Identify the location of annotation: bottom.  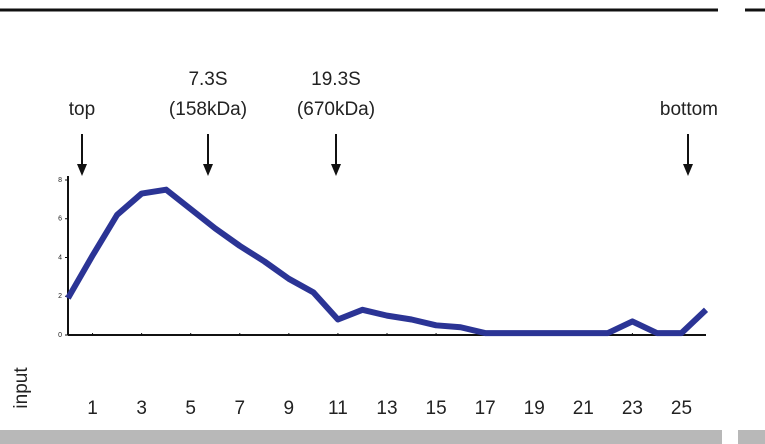
(689, 109).